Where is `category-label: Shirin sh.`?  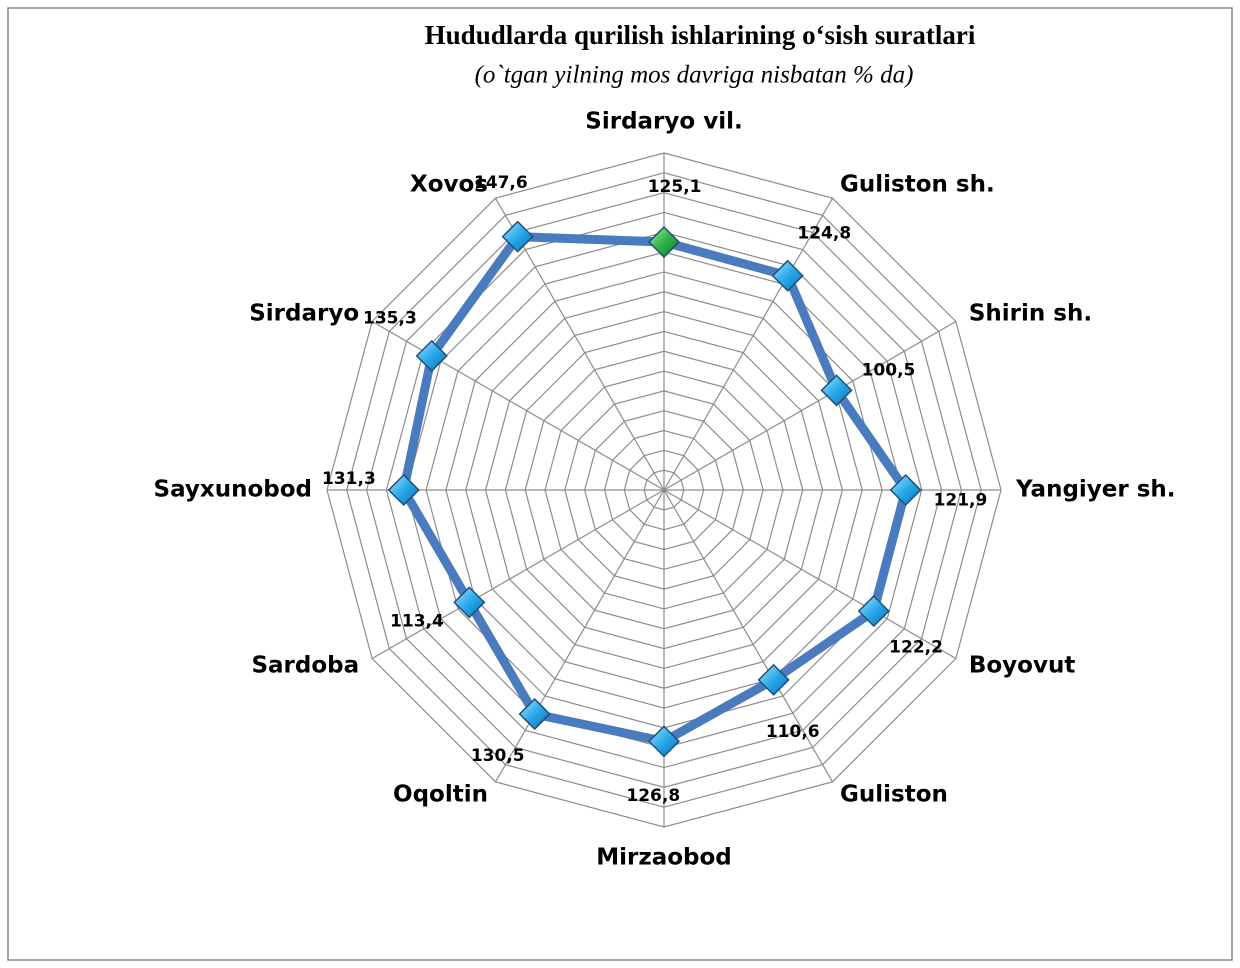
category-label: Shirin sh. is located at coordinates (1030, 314).